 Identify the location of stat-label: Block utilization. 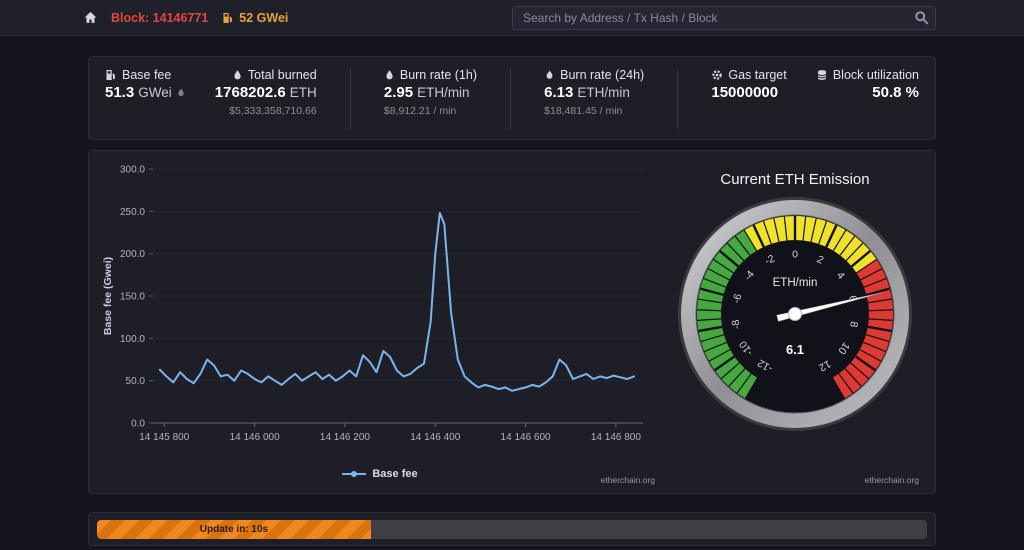
(875, 75).